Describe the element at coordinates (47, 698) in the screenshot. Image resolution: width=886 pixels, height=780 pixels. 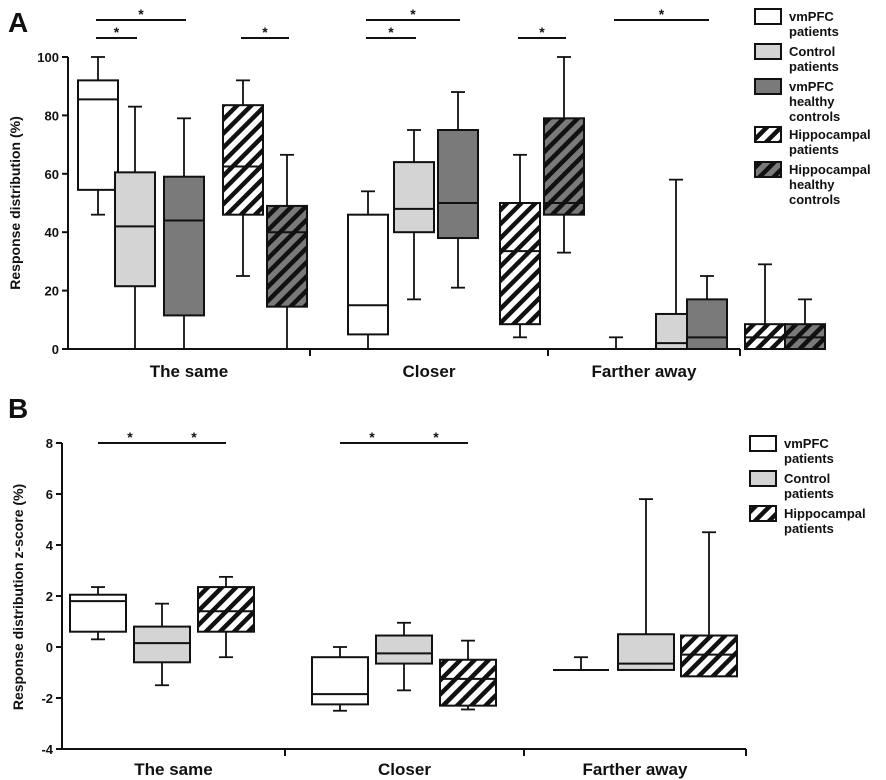
I see `y-tick-label: -2` at that location.